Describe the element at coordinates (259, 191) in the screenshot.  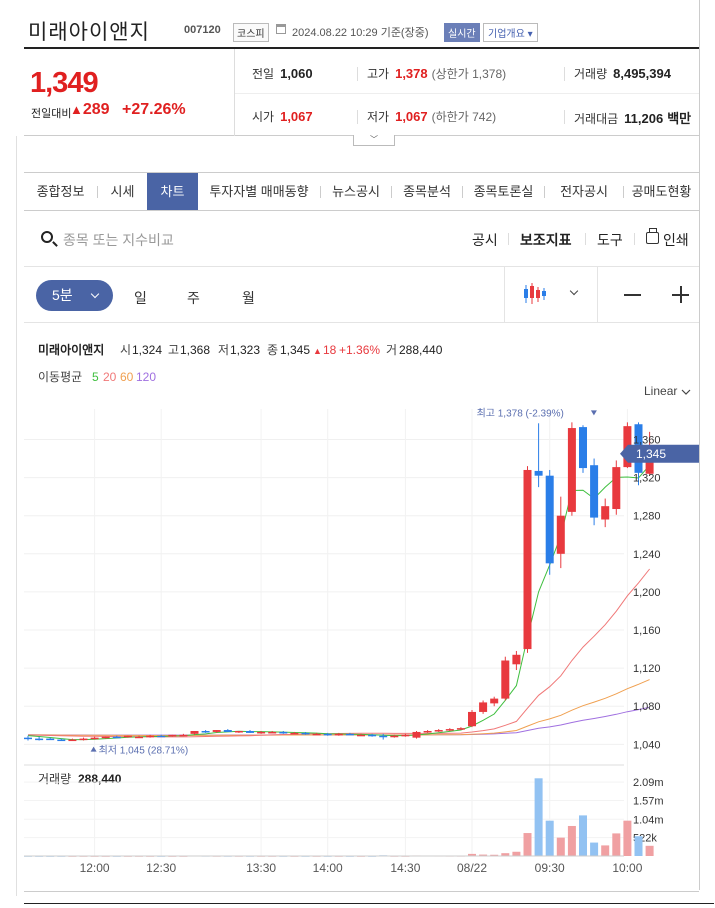
I see `tab-investor-trends: 투자자별 매매동향` at that location.